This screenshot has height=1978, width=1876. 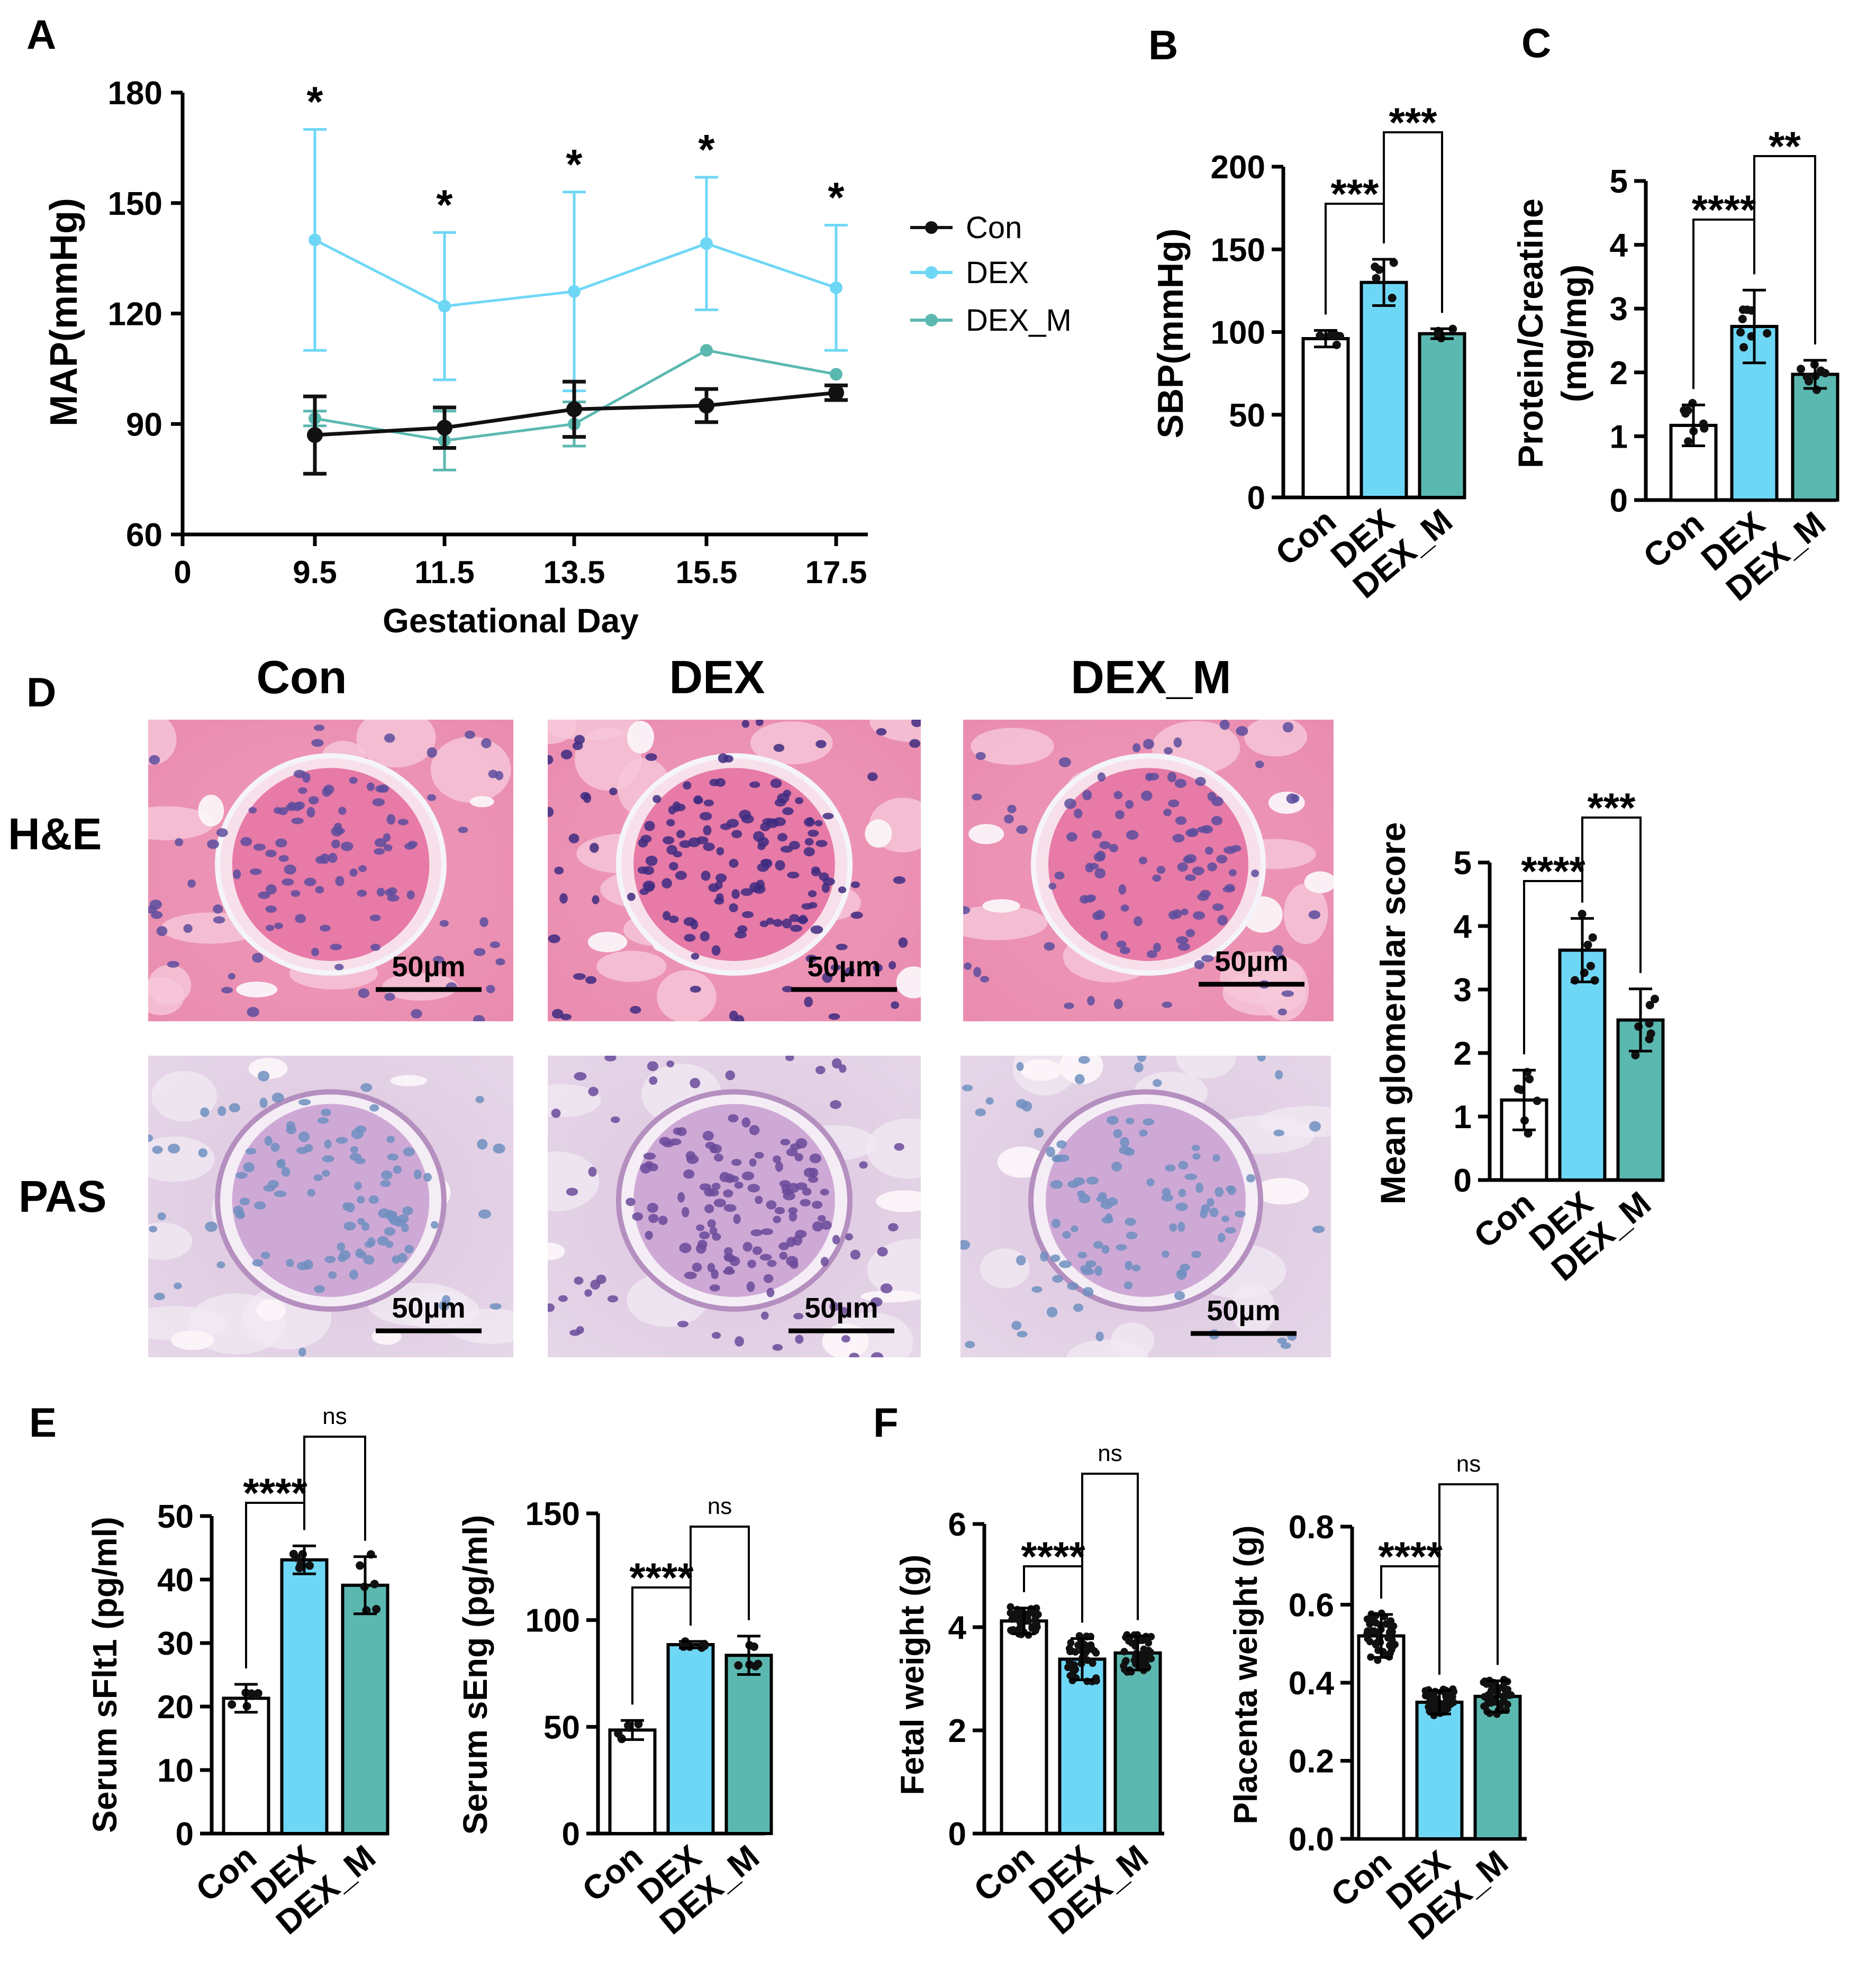 What do you see at coordinates (1238, 250) in the screenshot?
I see `y-tick-label: 150` at bounding box center [1238, 250].